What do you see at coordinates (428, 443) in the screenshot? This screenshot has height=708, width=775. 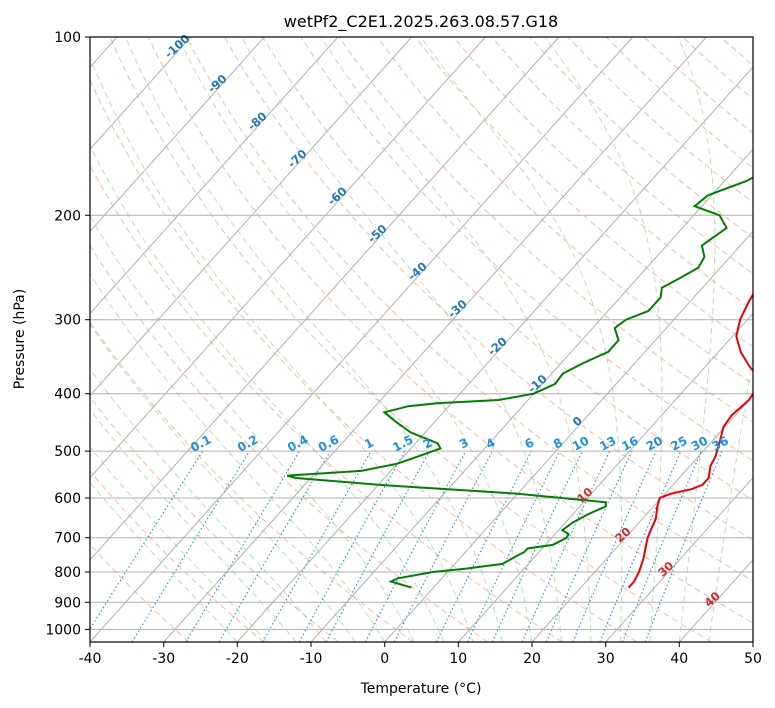 I see `mixing-ratio-label: 2` at bounding box center [428, 443].